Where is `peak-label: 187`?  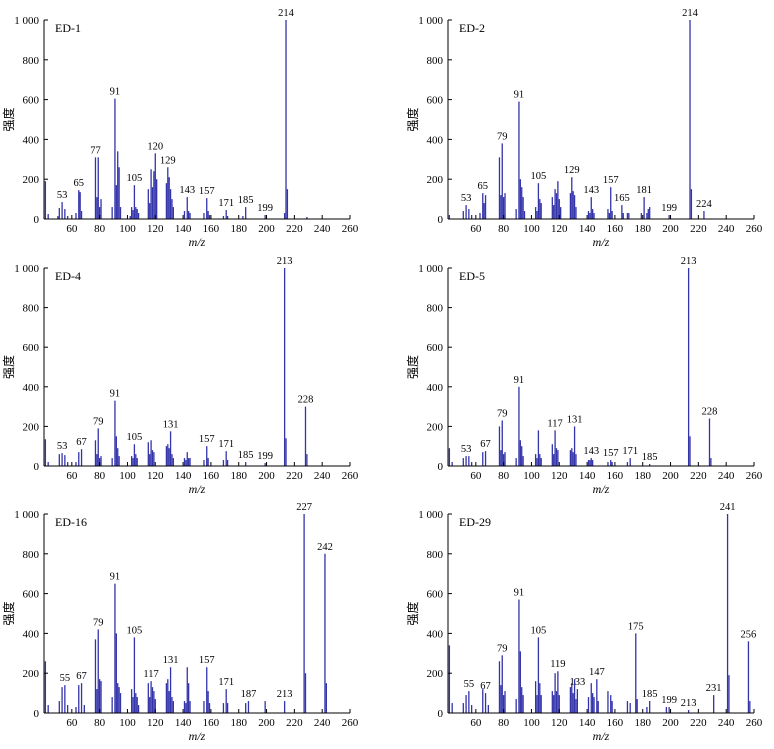
peak-label: 187 is located at coordinates (249, 694).